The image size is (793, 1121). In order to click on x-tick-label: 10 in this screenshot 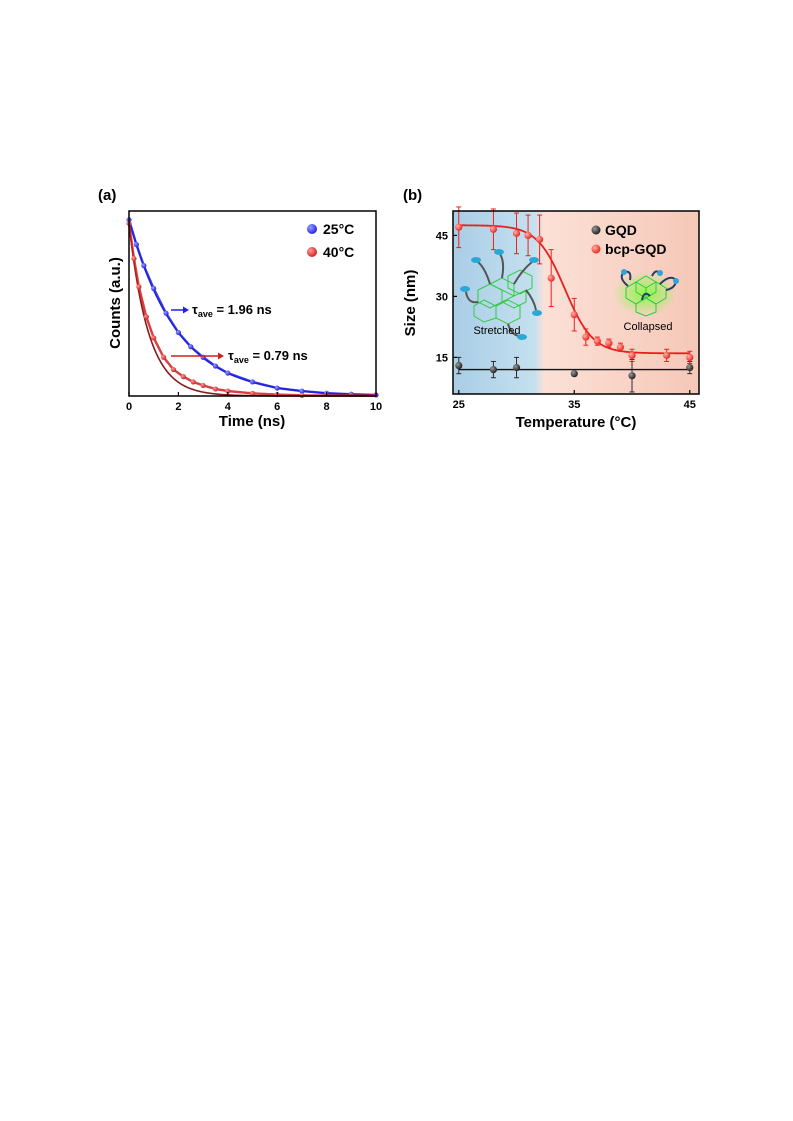, I will do `click(376, 407)`.